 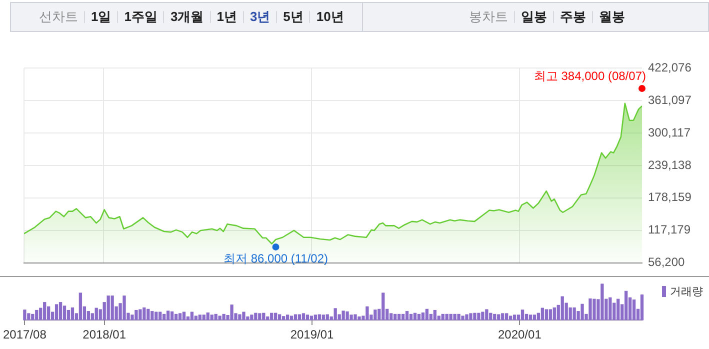 I want to click on text: 봉차트, so click(x=488, y=16).